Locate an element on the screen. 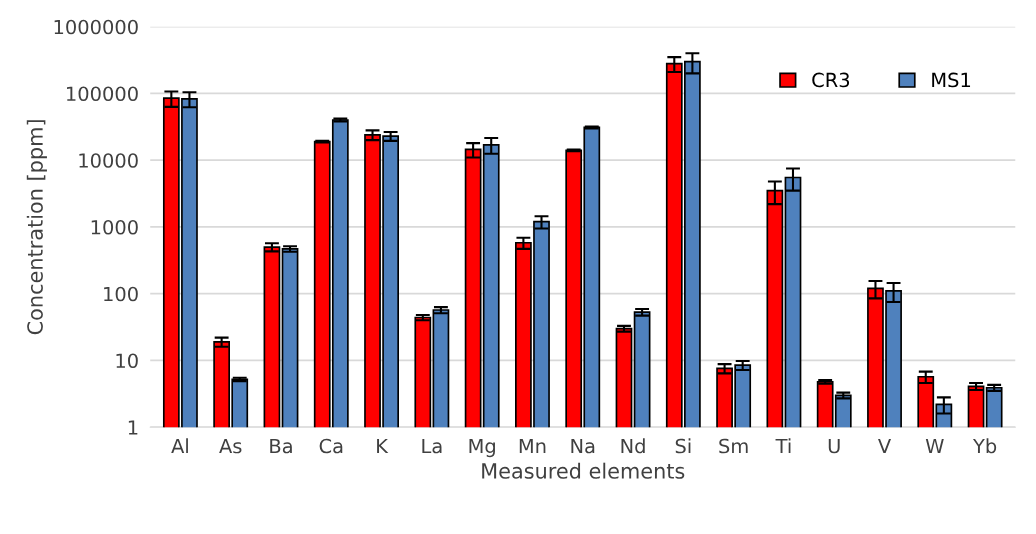 This screenshot has width=1036, height=534. x-tick-label: La is located at coordinates (432, 446).